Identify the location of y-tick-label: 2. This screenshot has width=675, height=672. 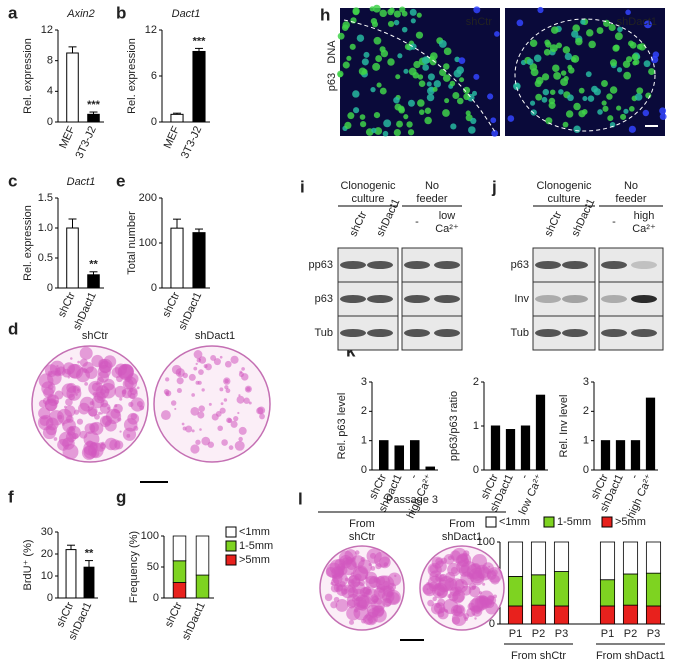
(476, 382).